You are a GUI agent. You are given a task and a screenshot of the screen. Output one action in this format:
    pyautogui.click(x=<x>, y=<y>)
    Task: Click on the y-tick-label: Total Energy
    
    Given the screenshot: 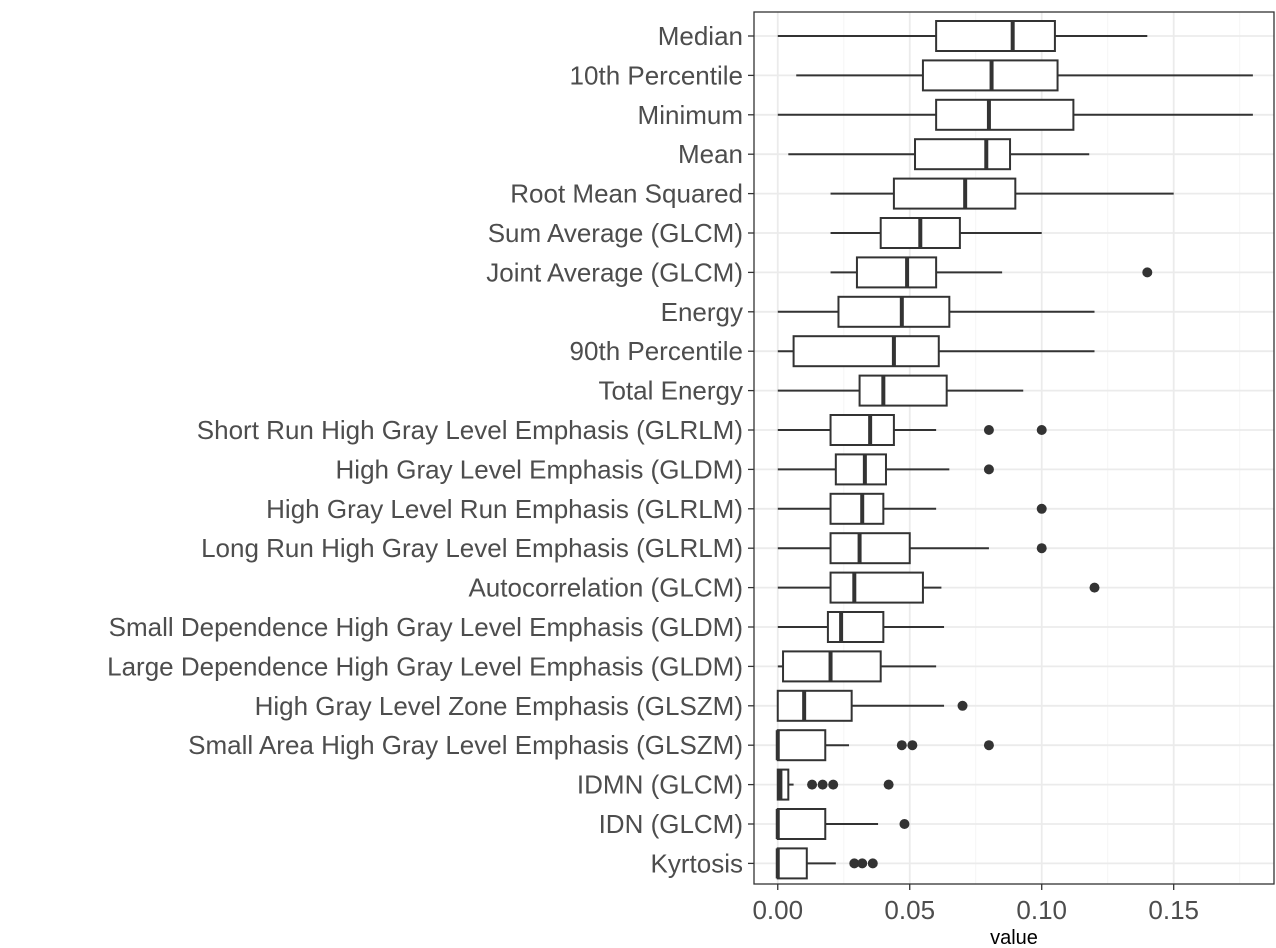 What is the action you would take?
    pyautogui.click(x=670, y=391)
    